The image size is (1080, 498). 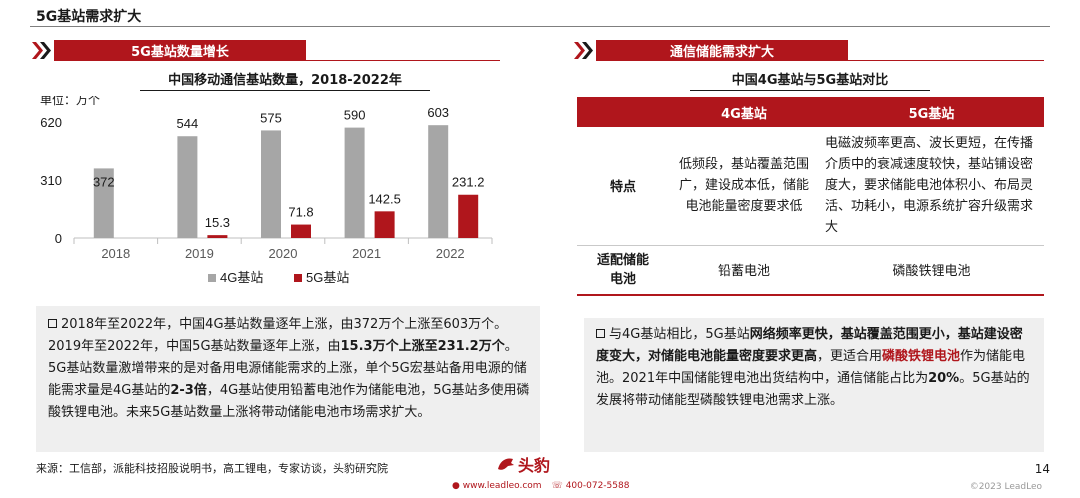 I want to click on title-divider, so click(x=540, y=26).